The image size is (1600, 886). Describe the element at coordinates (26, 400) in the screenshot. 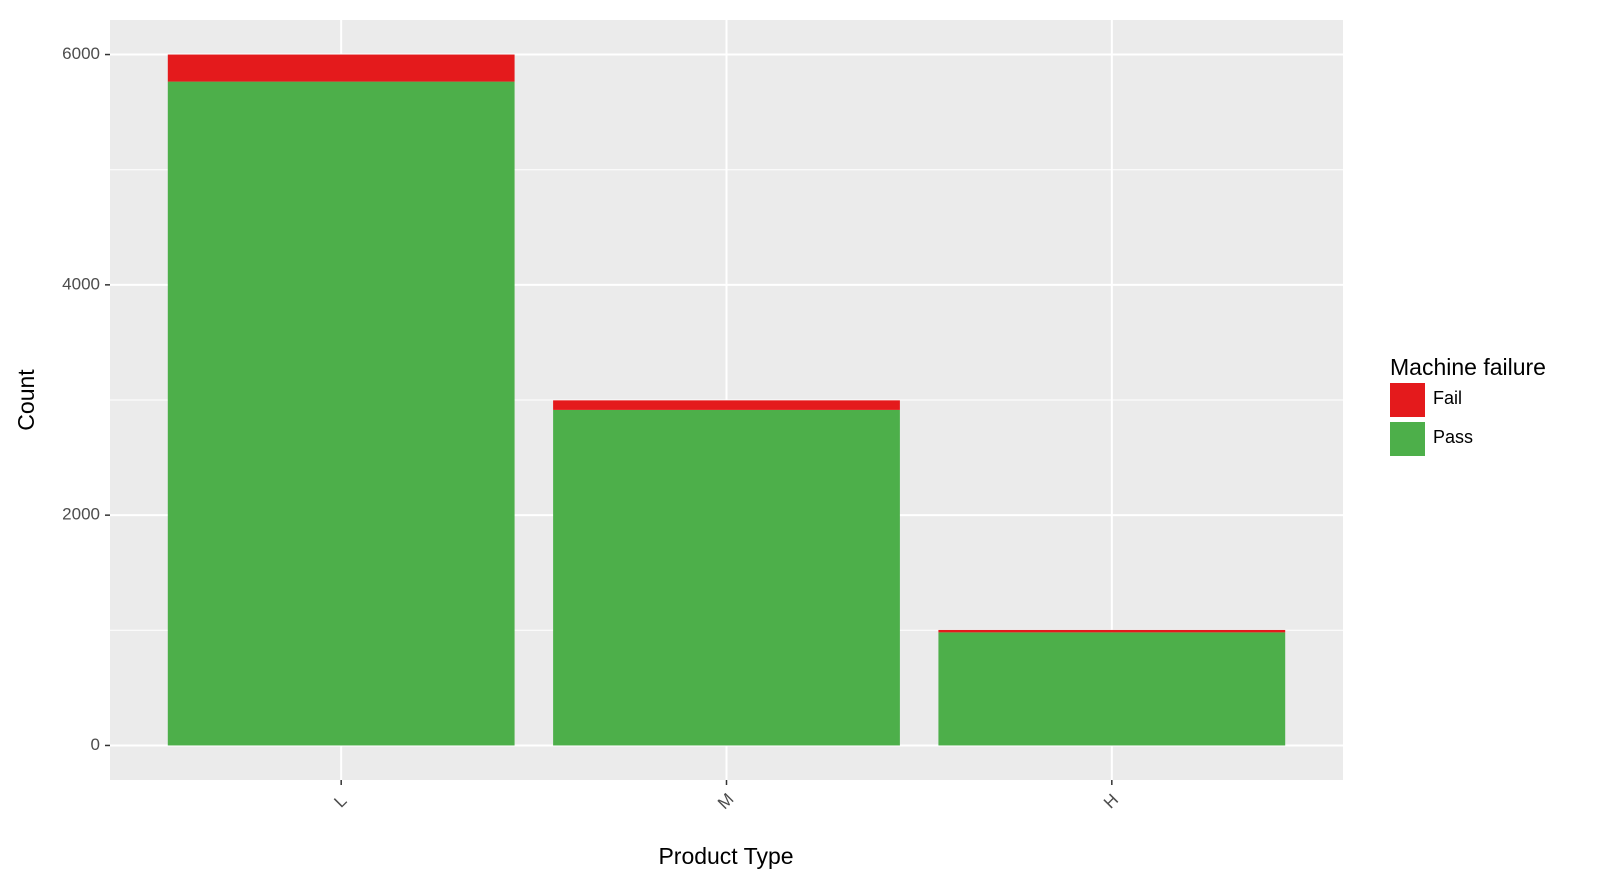

I see `y-axis-title: Count` at that location.